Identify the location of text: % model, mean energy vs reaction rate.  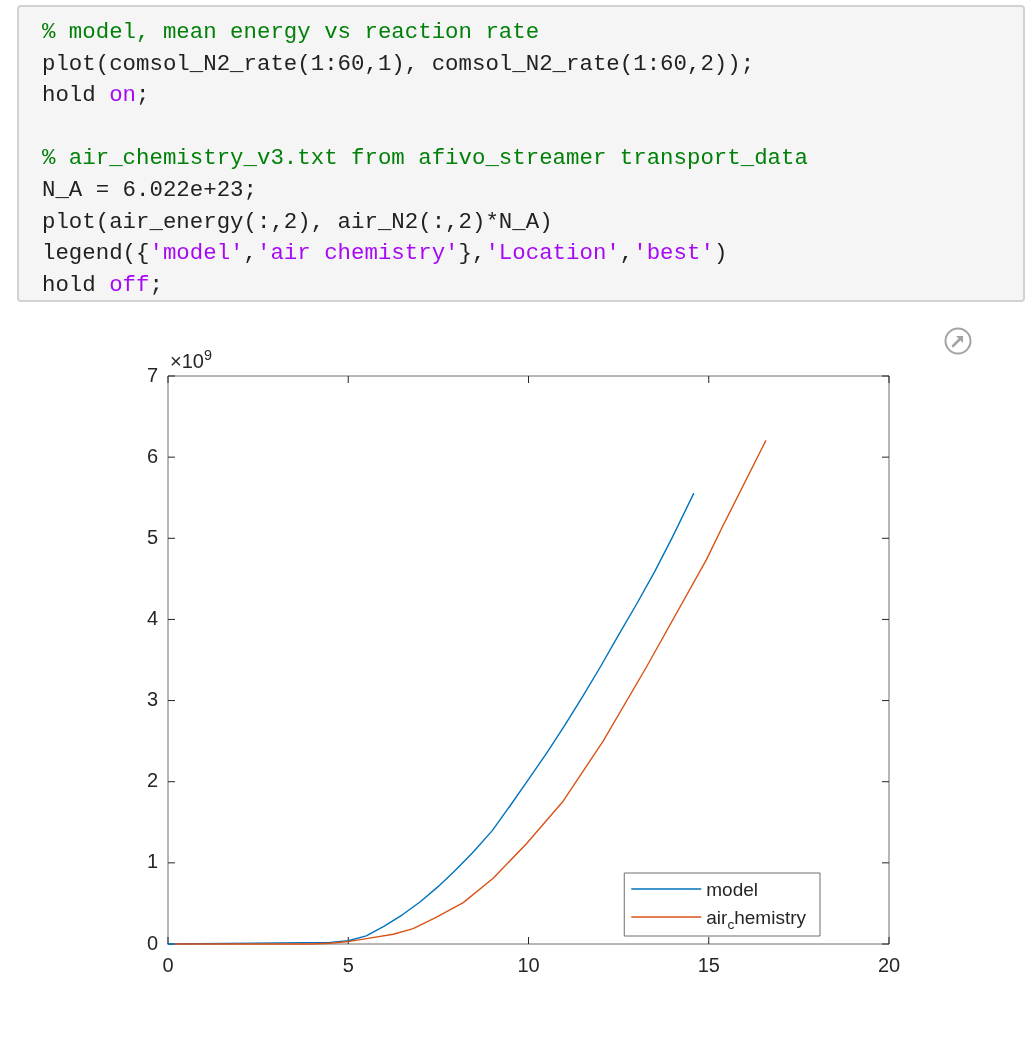
(291, 32).